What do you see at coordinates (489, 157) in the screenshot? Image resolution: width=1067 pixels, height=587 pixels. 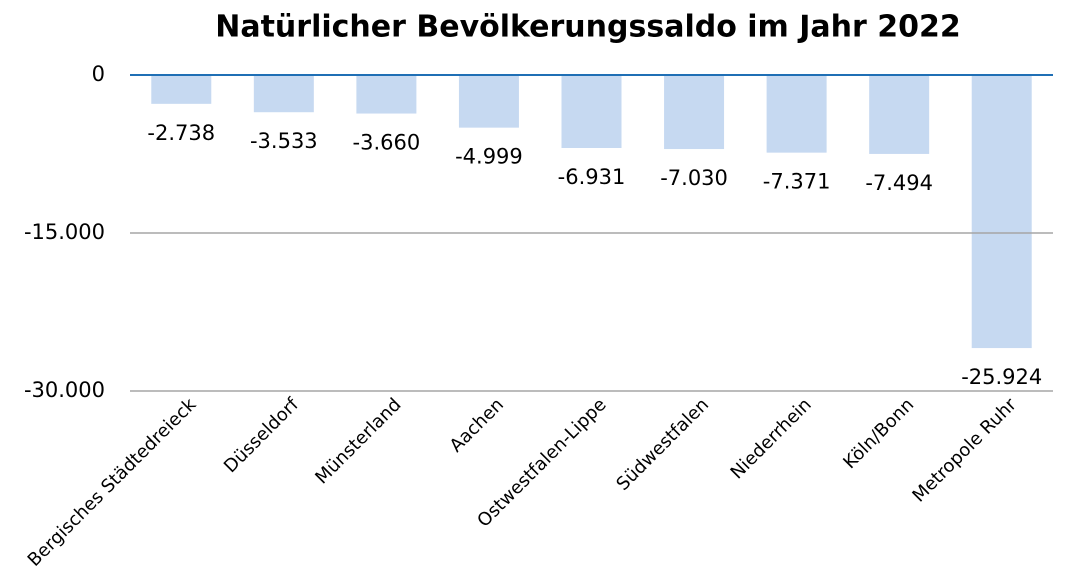 I see `data-label: -4.999` at bounding box center [489, 157].